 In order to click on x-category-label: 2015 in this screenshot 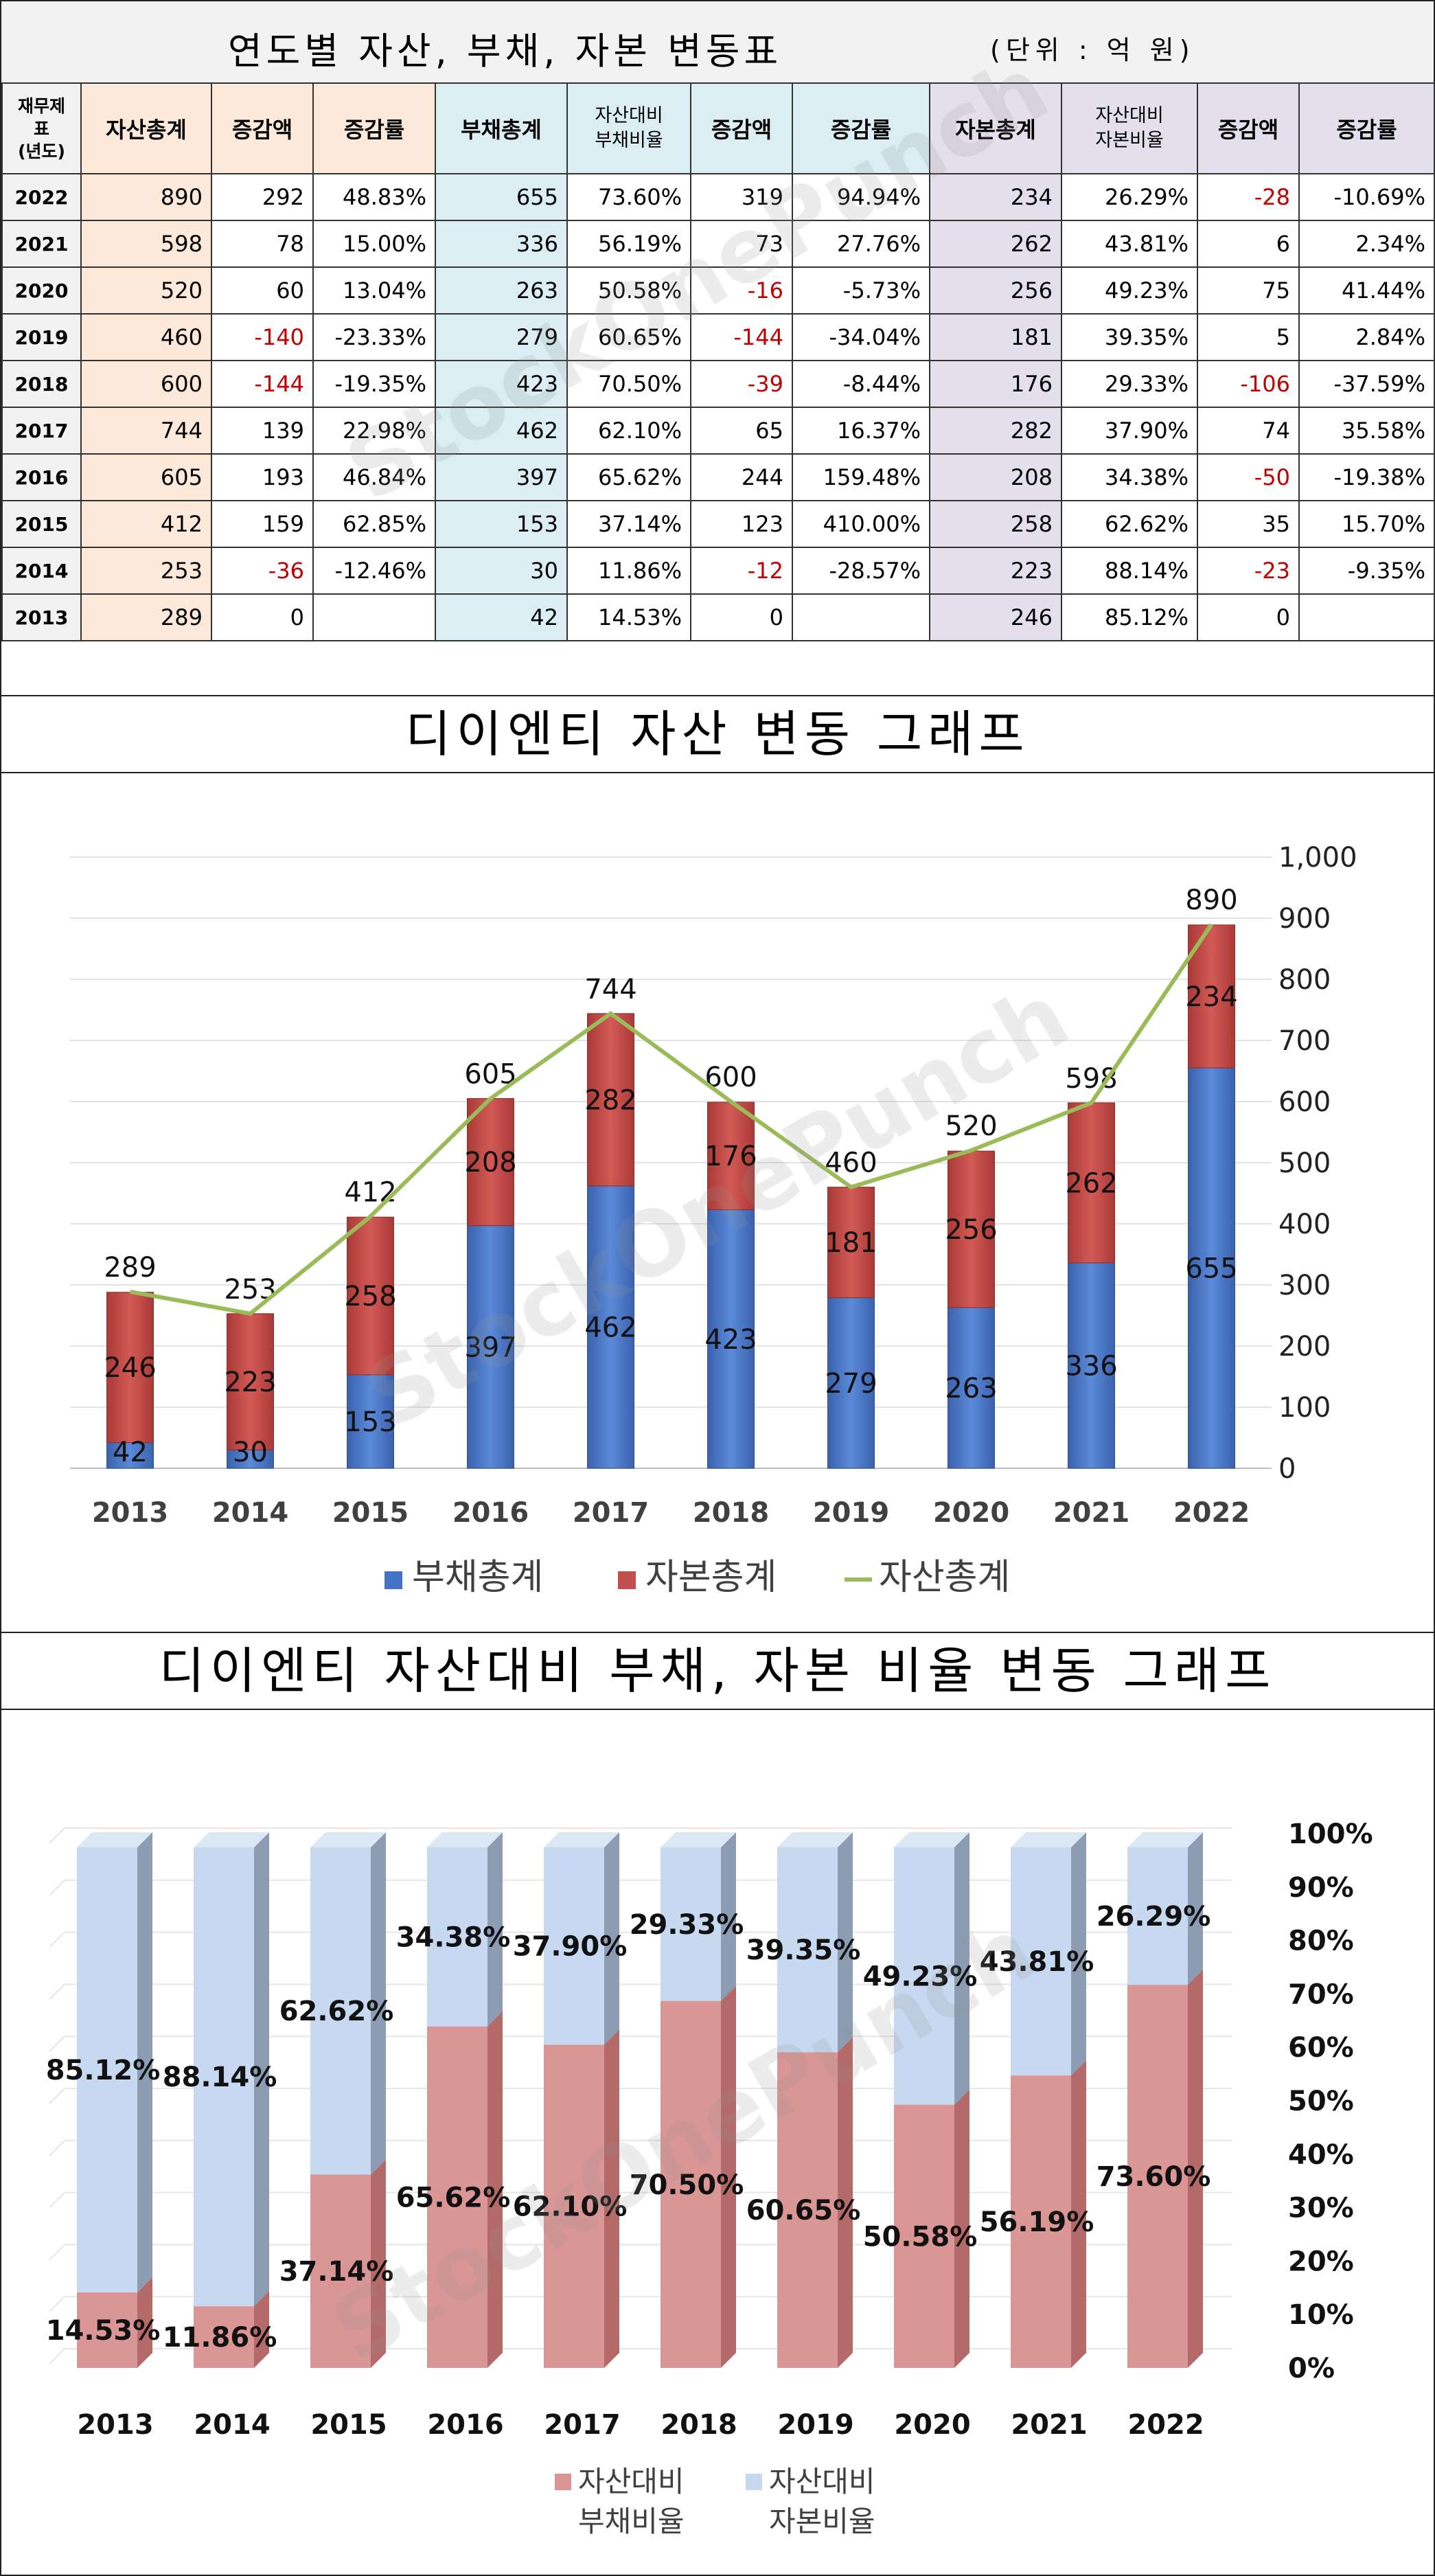, I will do `click(370, 1513)`.